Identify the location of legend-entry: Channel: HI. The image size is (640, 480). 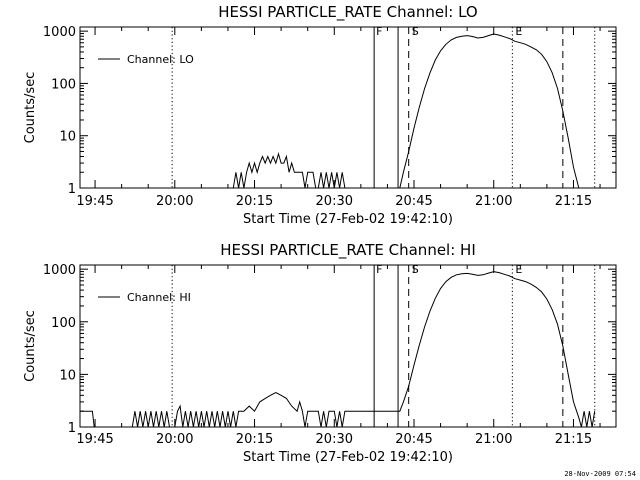
(159, 297).